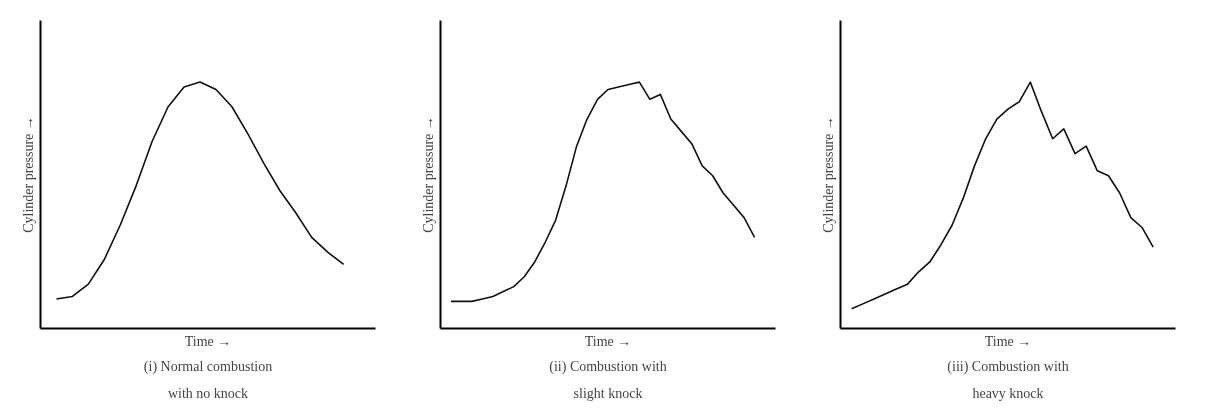 This screenshot has width=1213, height=413. What do you see at coordinates (1008, 379) in the screenshot?
I see `text: (iii) Combustion with heavy knock` at bounding box center [1008, 379].